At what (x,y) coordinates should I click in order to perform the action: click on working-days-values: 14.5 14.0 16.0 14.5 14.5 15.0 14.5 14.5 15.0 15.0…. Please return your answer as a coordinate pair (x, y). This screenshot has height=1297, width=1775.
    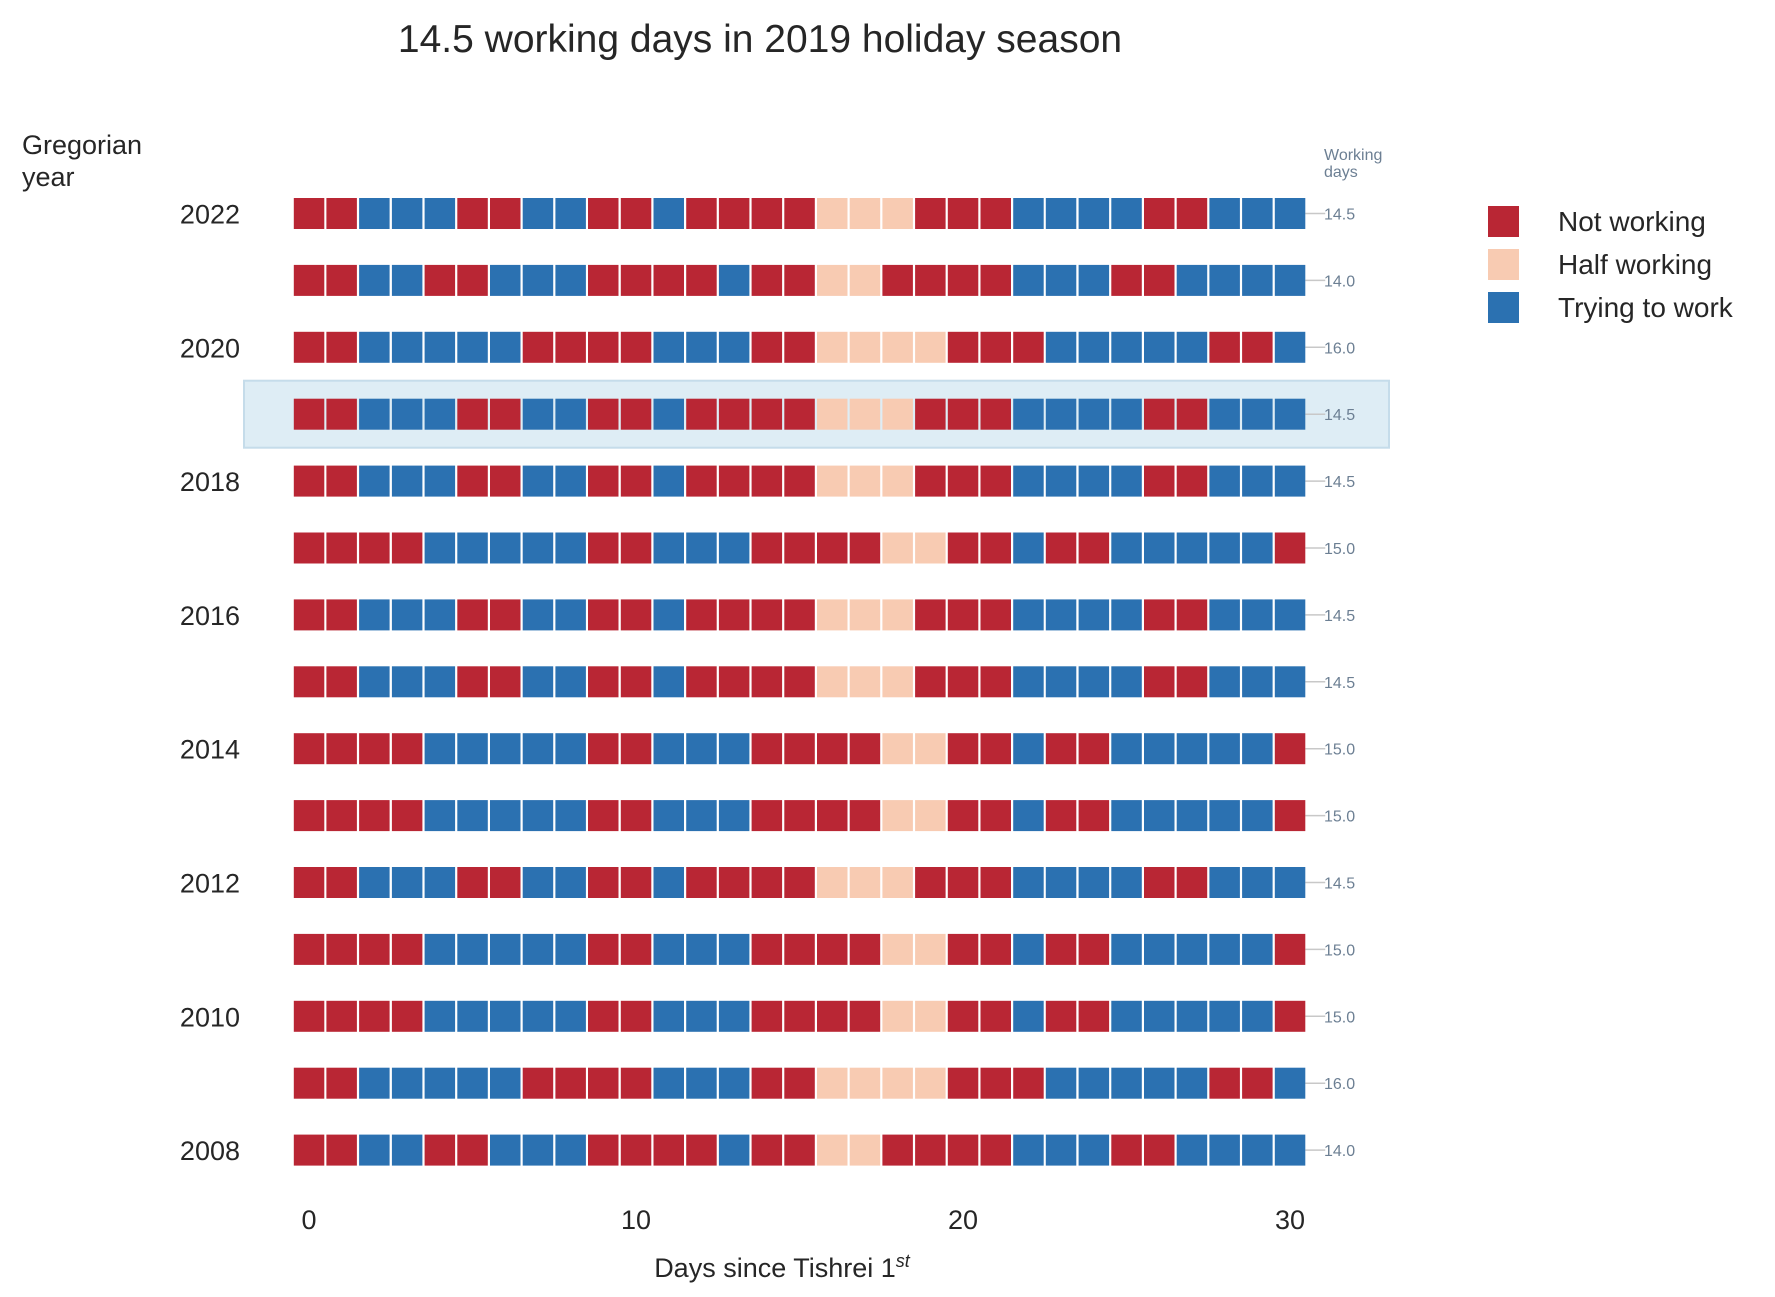
    Looking at the image, I should click on (1339, 684).